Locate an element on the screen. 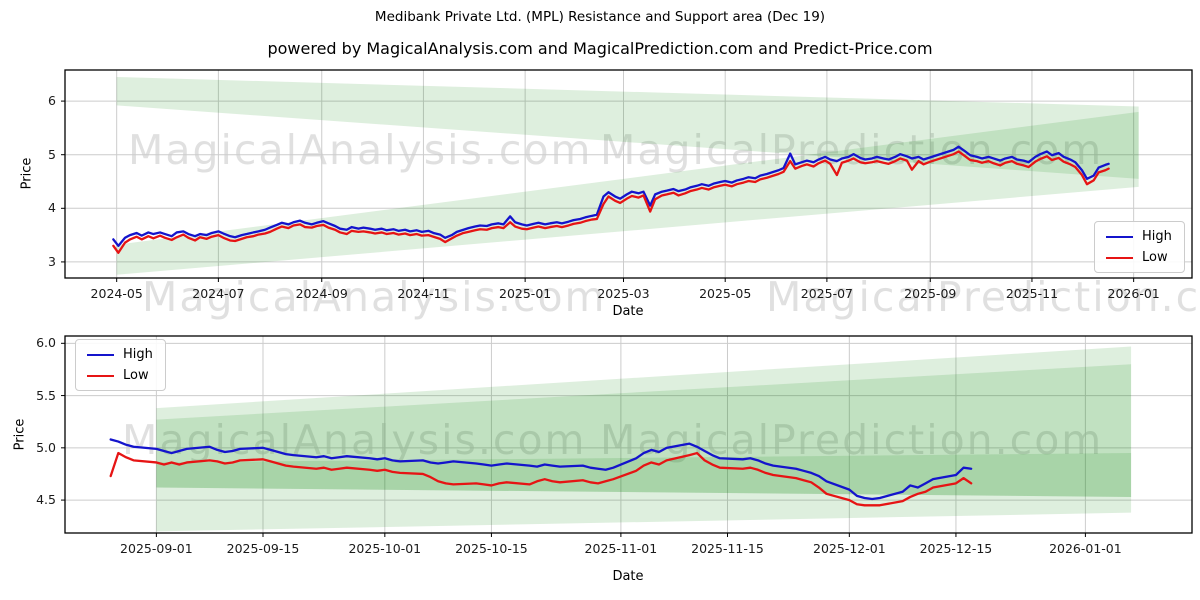 This screenshot has width=1200, height=600. legend-bottom-chart: High Low is located at coordinates (120, 365).